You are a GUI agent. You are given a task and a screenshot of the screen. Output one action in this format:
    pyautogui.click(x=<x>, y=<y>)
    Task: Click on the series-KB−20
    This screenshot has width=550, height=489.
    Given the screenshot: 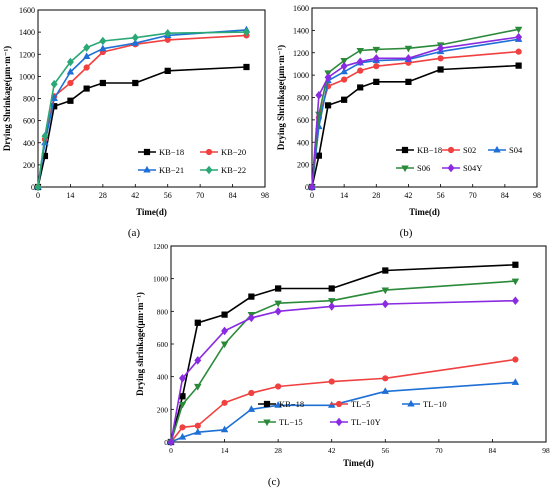 What is the action you would take?
    pyautogui.click(x=142, y=111)
    